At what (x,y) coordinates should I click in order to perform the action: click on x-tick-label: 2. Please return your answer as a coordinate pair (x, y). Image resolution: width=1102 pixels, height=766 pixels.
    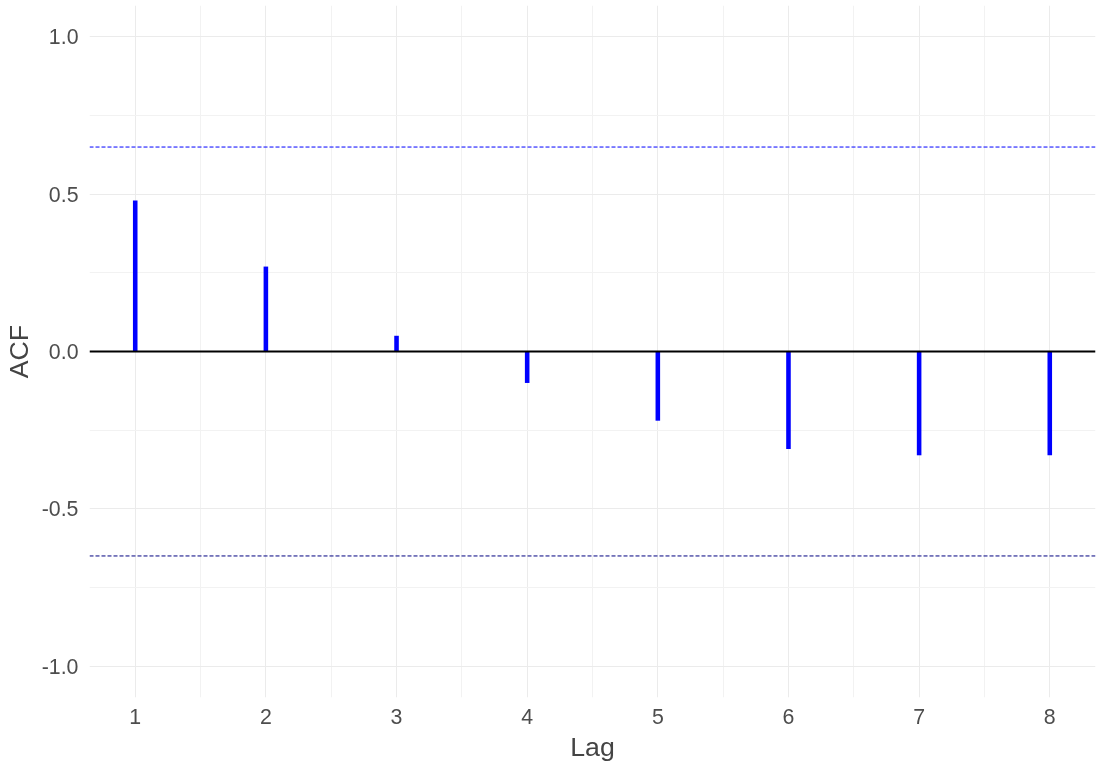
    Looking at the image, I should click on (265, 716).